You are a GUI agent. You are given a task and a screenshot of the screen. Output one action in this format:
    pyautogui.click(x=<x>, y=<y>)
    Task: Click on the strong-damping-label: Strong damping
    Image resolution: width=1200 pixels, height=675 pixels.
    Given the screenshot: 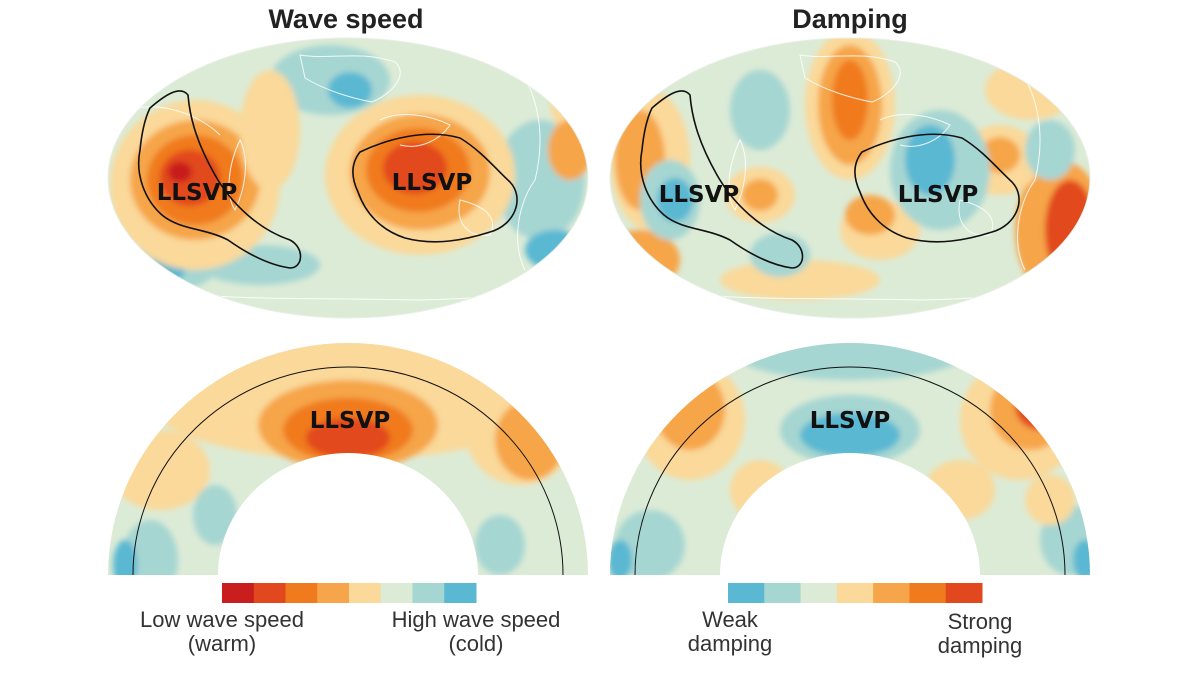 What is the action you would take?
    pyautogui.click(x=980, y=633)
    